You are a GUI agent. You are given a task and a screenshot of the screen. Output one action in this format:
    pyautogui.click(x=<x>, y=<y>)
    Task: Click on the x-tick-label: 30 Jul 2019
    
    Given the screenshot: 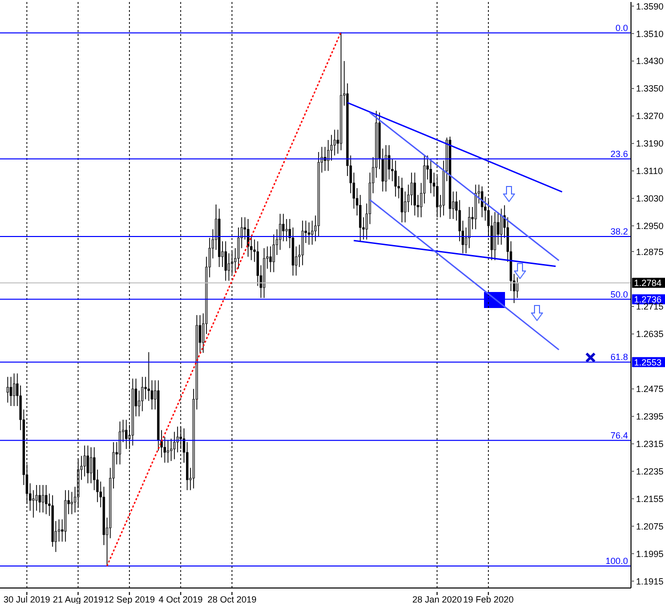 What is the action you would take?
    pyautogui.click(x=27, y=599)
    